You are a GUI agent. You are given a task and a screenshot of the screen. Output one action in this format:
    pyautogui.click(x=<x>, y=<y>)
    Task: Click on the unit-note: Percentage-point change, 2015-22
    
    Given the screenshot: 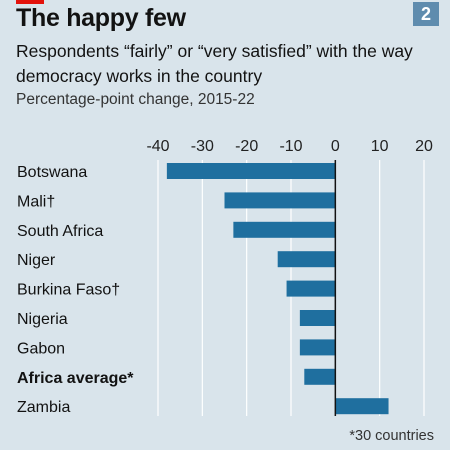 What is the action you would take?
    pyautogui.click(x=135, y=99)
    